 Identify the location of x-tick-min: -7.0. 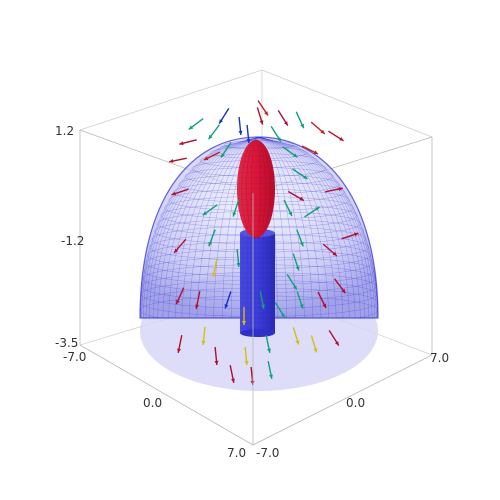
(74, 357).